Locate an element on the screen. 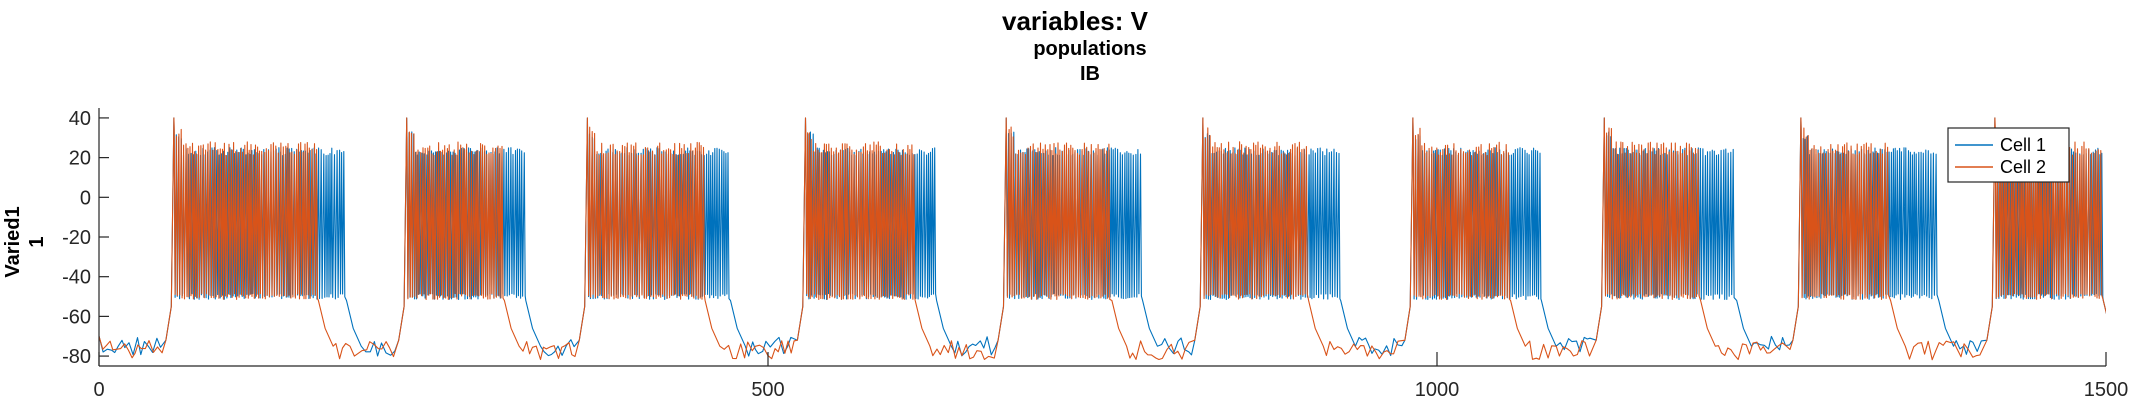  chart-subtitle-line-1: populations is located at coordinates (1089, 49).